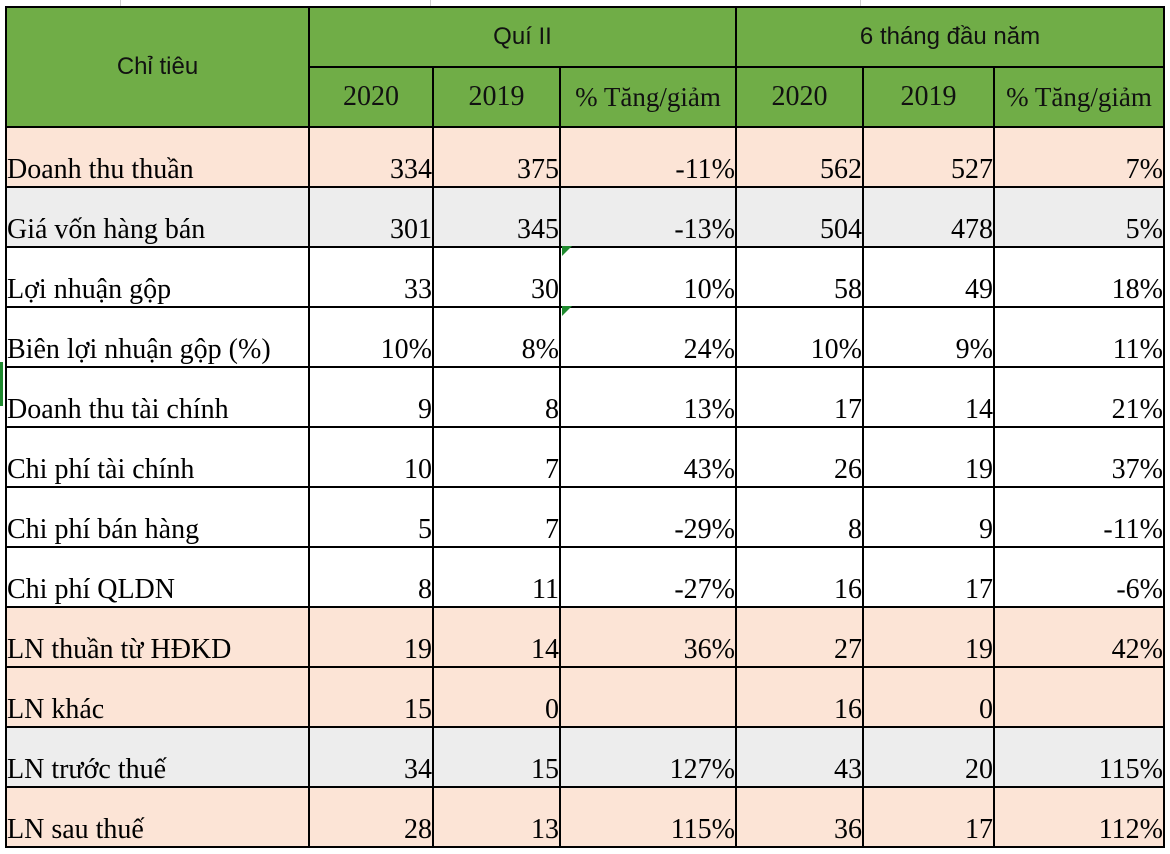 The height and width of the screenshot is (854, 1170). What do you see at coordinates (1079, 817) in the screenshot?
I see `h1-change-cell: 112%` at bounding box center [1079, 817].